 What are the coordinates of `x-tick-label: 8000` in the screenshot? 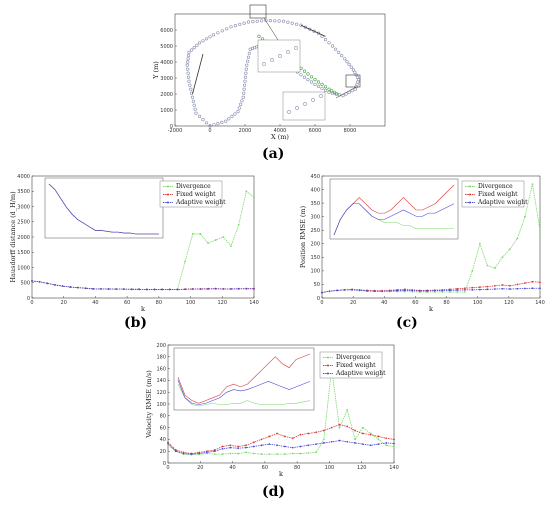 It's located at (350, 131).